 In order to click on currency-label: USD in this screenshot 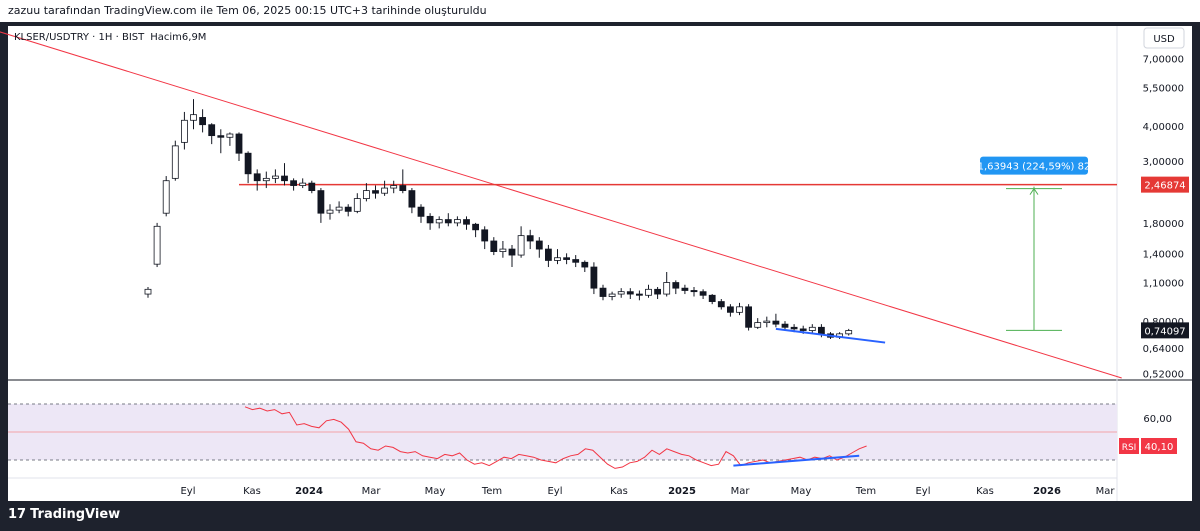, I will do `click(1164, 39)`.